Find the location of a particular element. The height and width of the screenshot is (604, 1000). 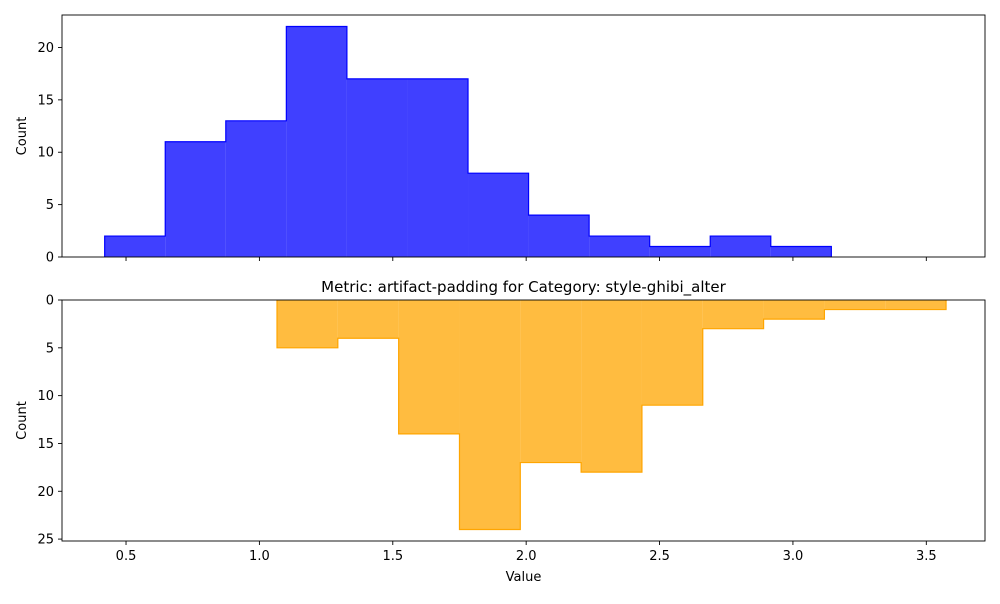

y-tick-label: 25 is located at coordinates (45, 540).